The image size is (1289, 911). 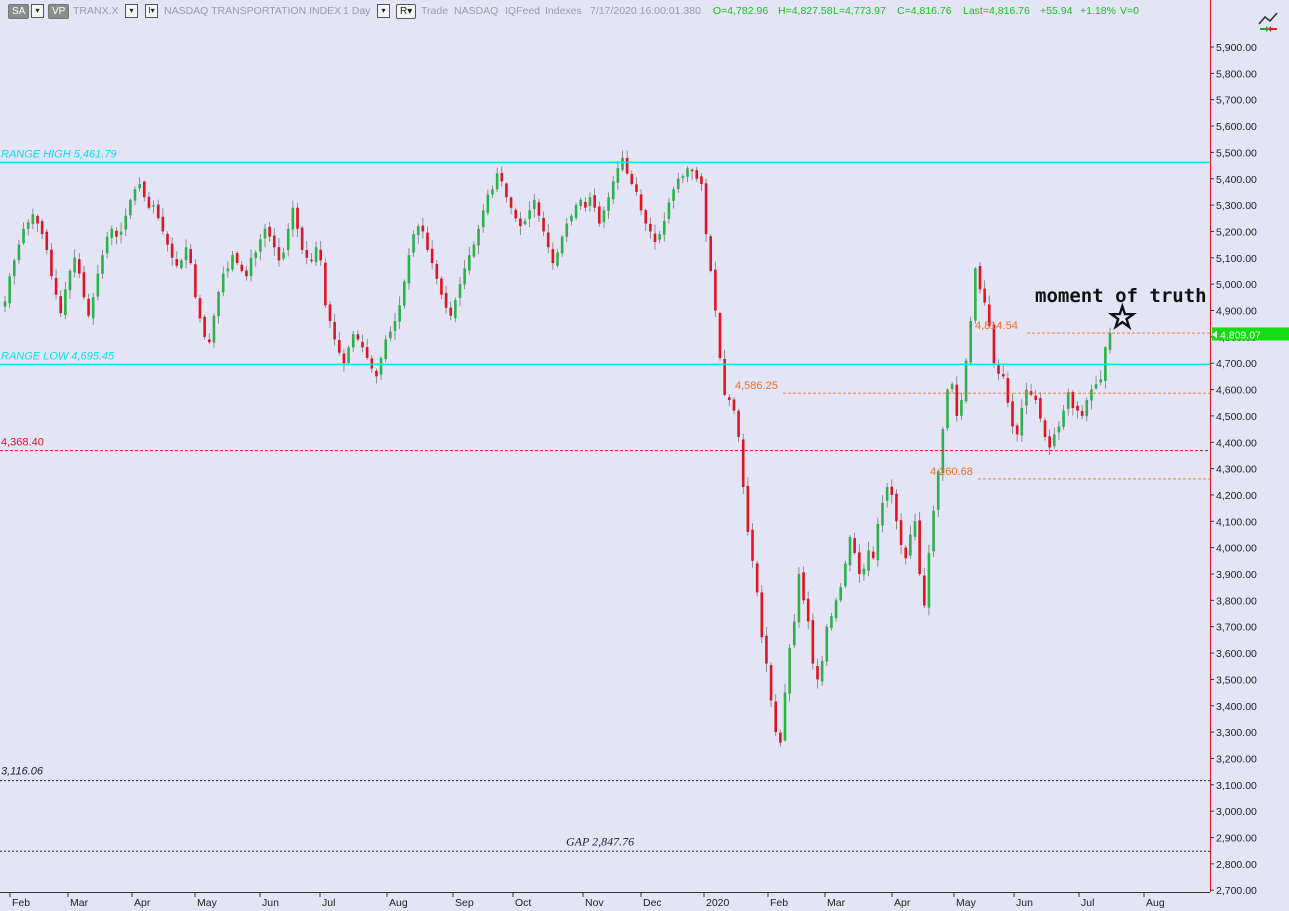 What do you see at coordinates (1236, 496) in the screenshot?
I see `price-tick-label: 4,200.00` at bounding box center [1236, 496].